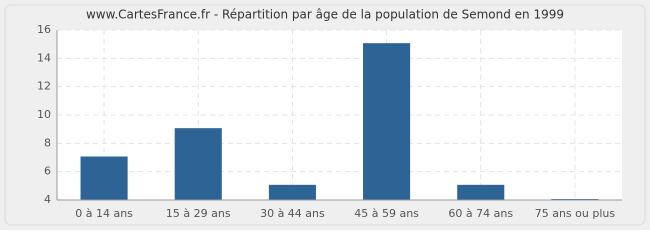 This screenshot has height=240, width=650. What do you see at coordinates (480, 213) in the screenshot?
I see `x-tick-label: 60 à 74 ans` at bounding box center [480, 213].